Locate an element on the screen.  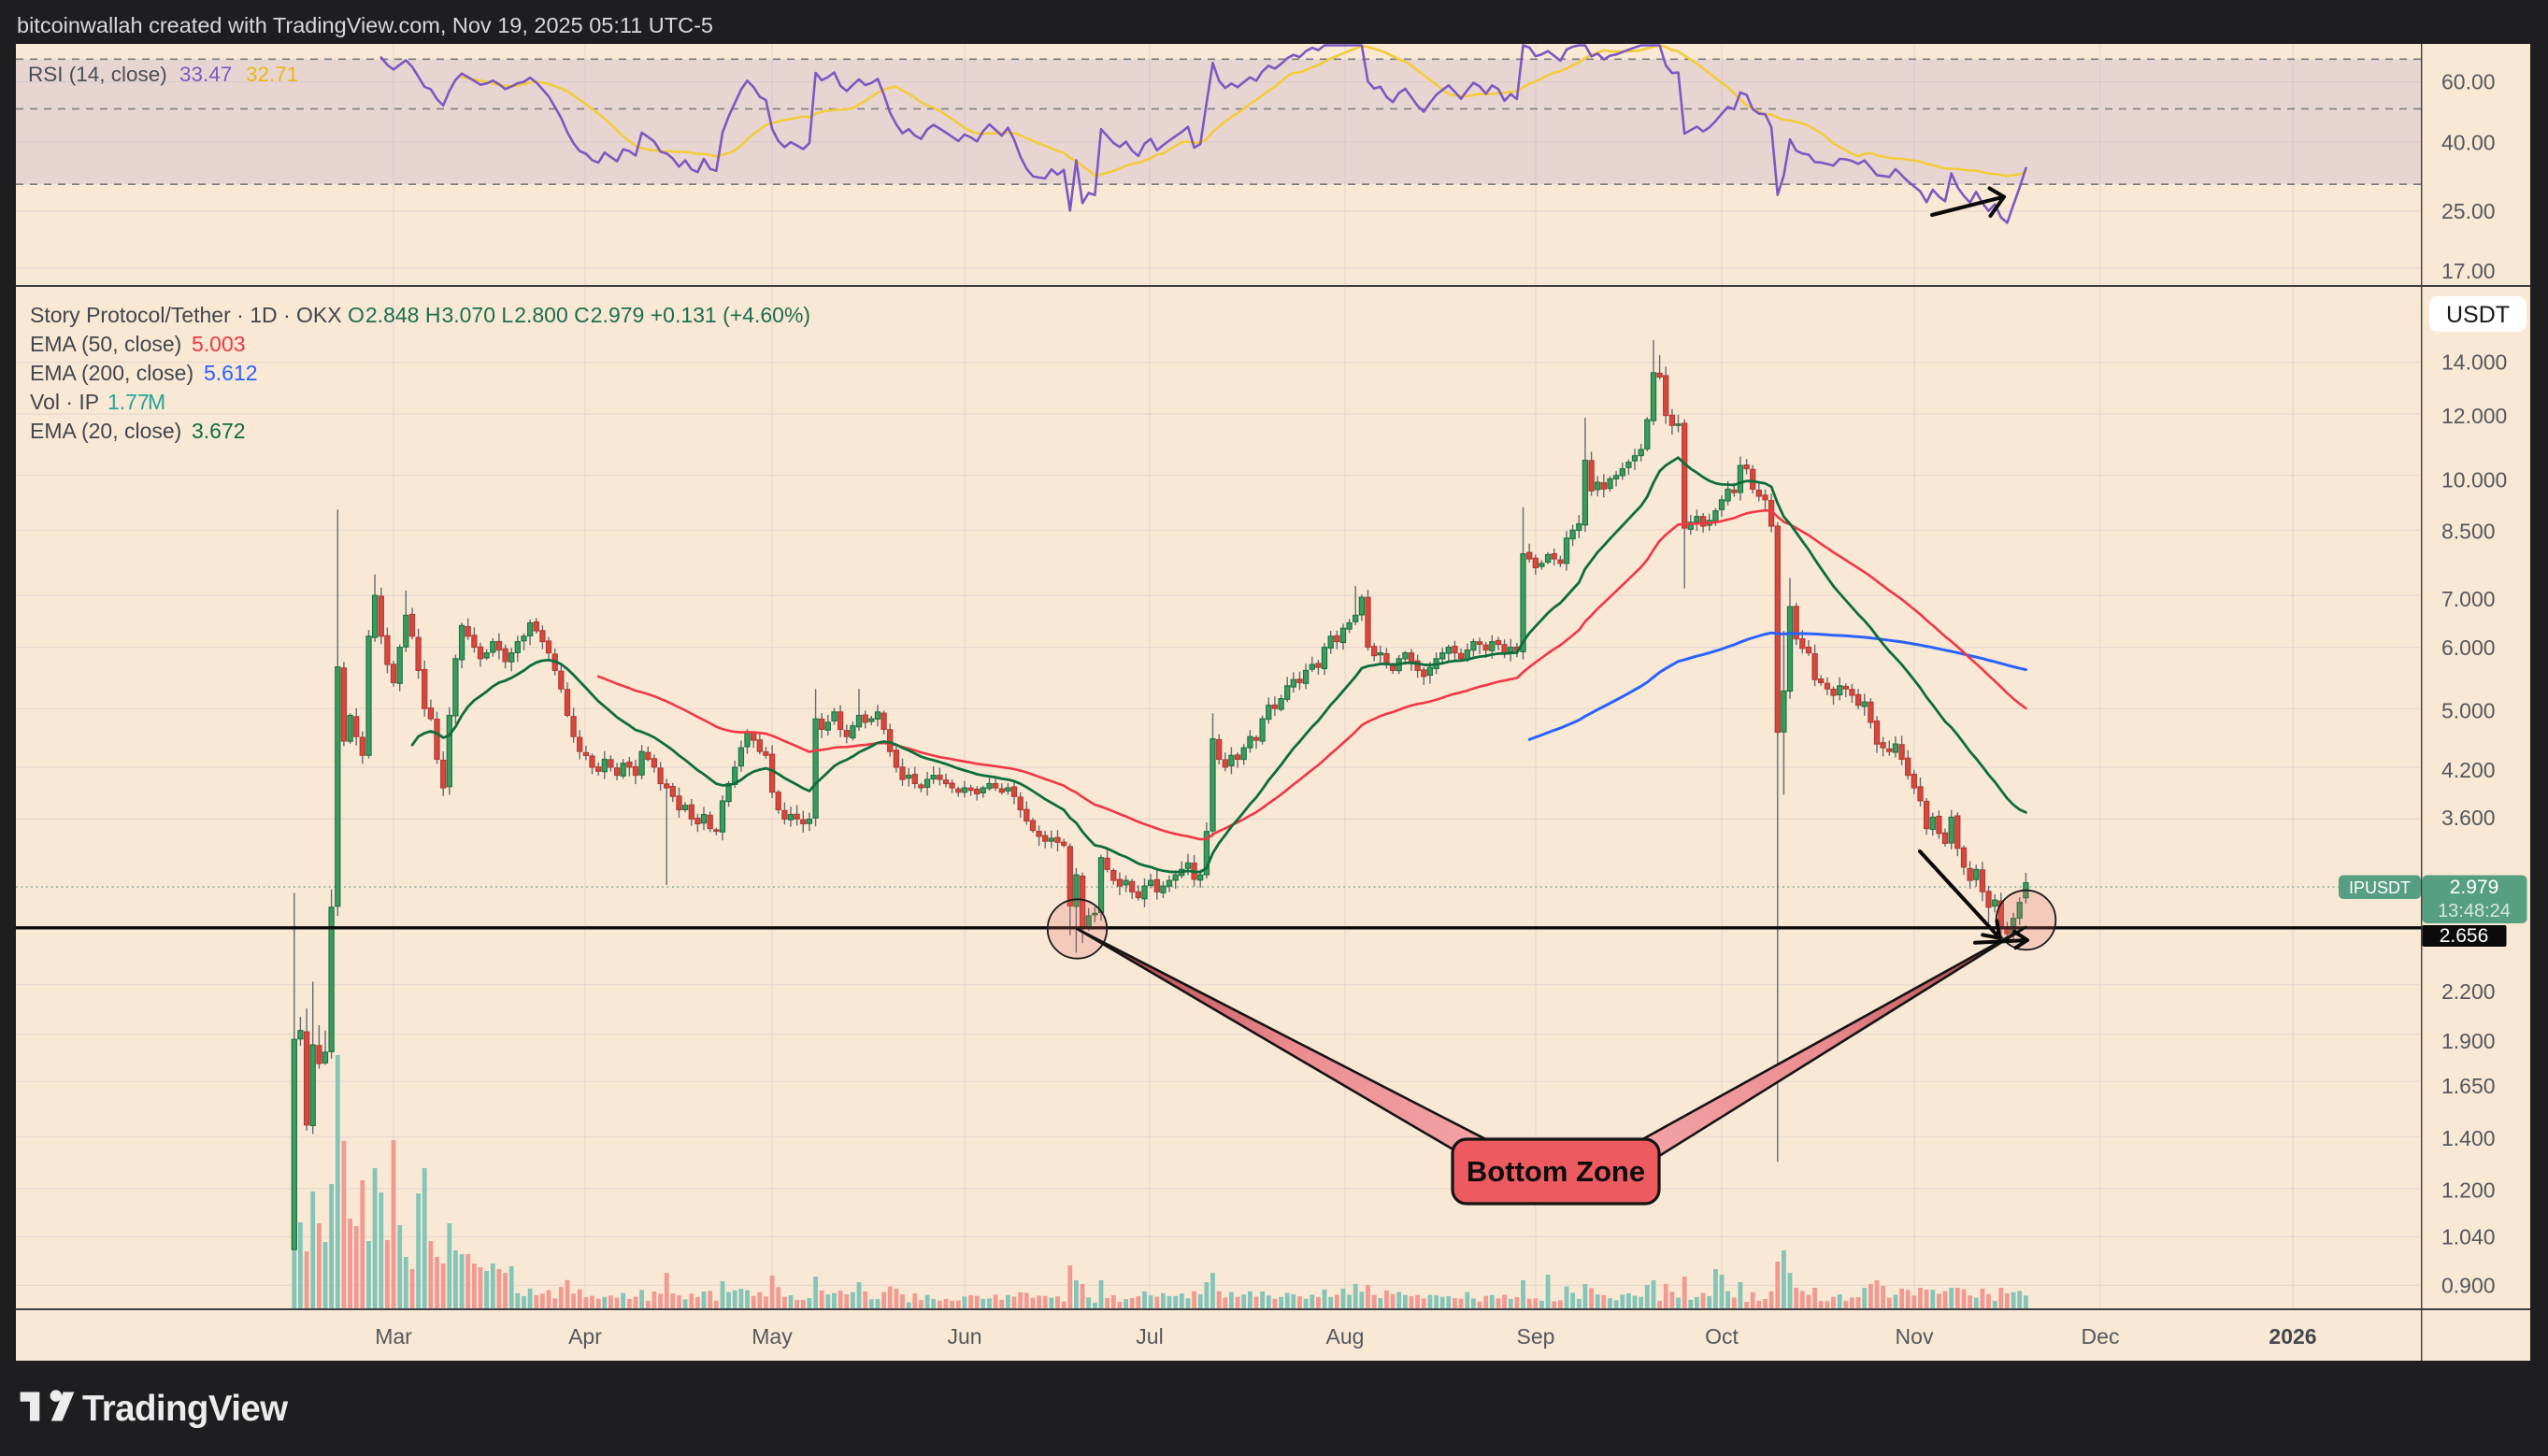
svg-text: 17.00 is located at coordinates (2469, 271).